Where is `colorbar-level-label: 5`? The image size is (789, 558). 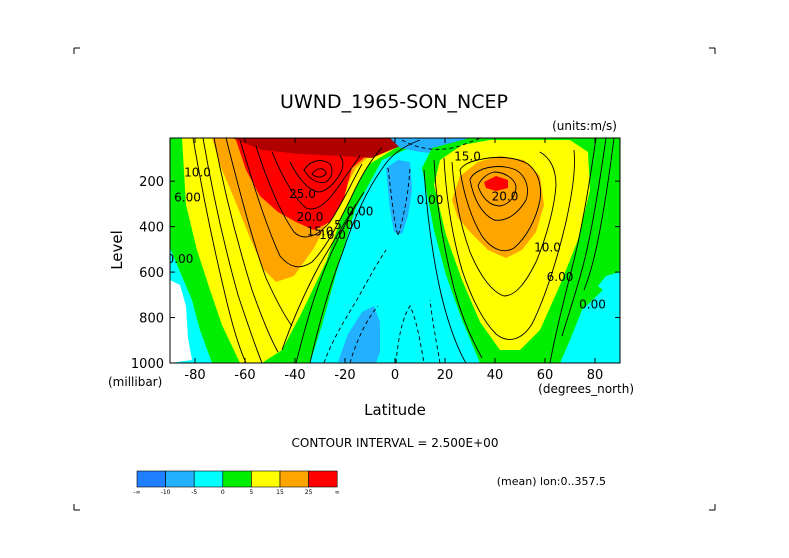
colorbar-level-label: 5 is located at coordinates (251, 492).